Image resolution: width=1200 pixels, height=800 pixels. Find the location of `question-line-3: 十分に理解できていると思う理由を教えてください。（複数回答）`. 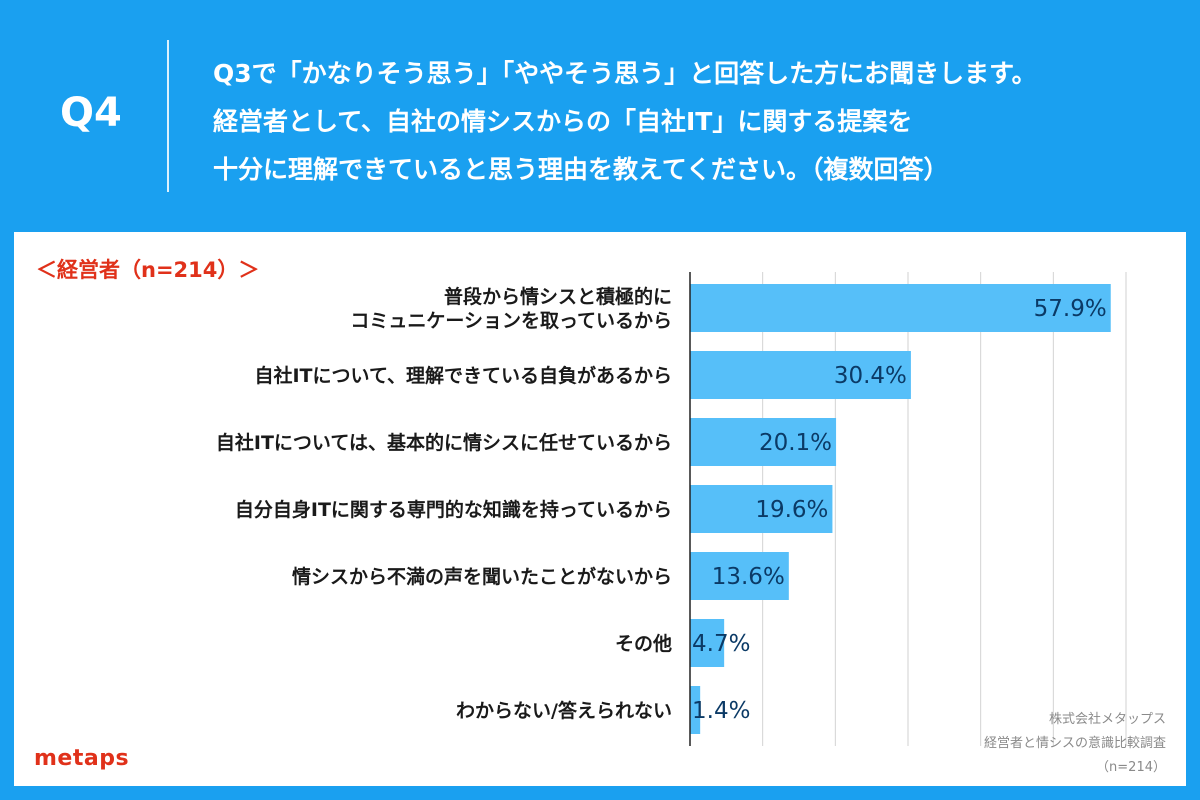

question-line-3: 十分に理解できていると思う理由を教えてください。（複数回答） is located at coordinates (581, 169).